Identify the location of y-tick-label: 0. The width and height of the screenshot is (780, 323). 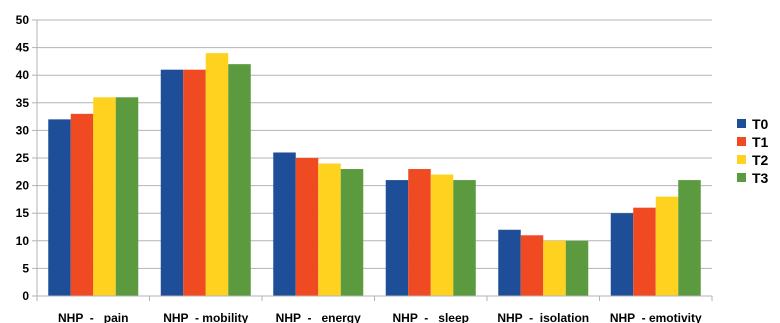
(25, 296).